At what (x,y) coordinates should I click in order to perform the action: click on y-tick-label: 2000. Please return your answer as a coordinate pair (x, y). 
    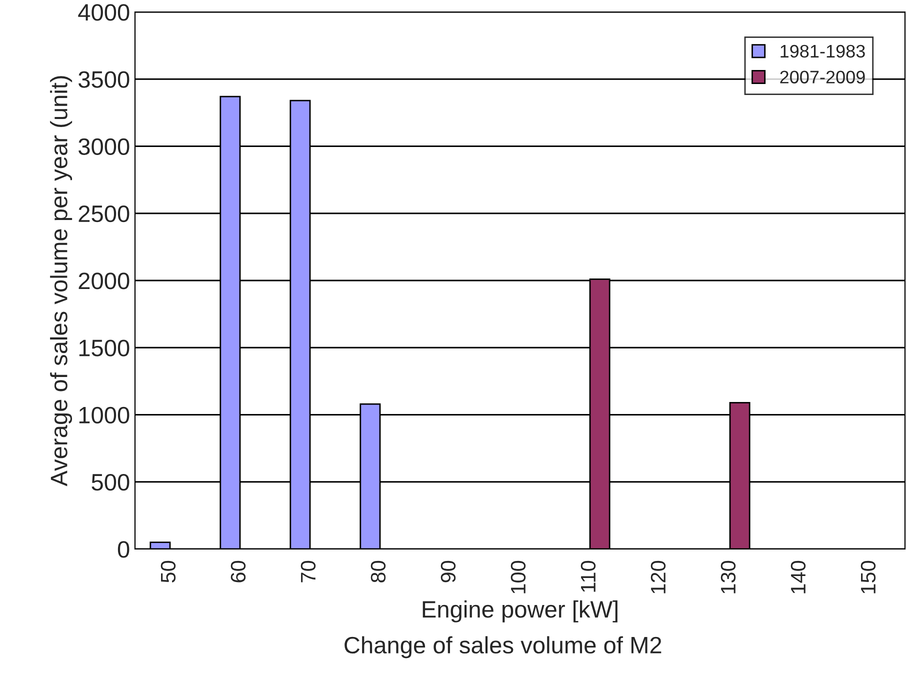
    Looking at the image, I should click on (104, 281).